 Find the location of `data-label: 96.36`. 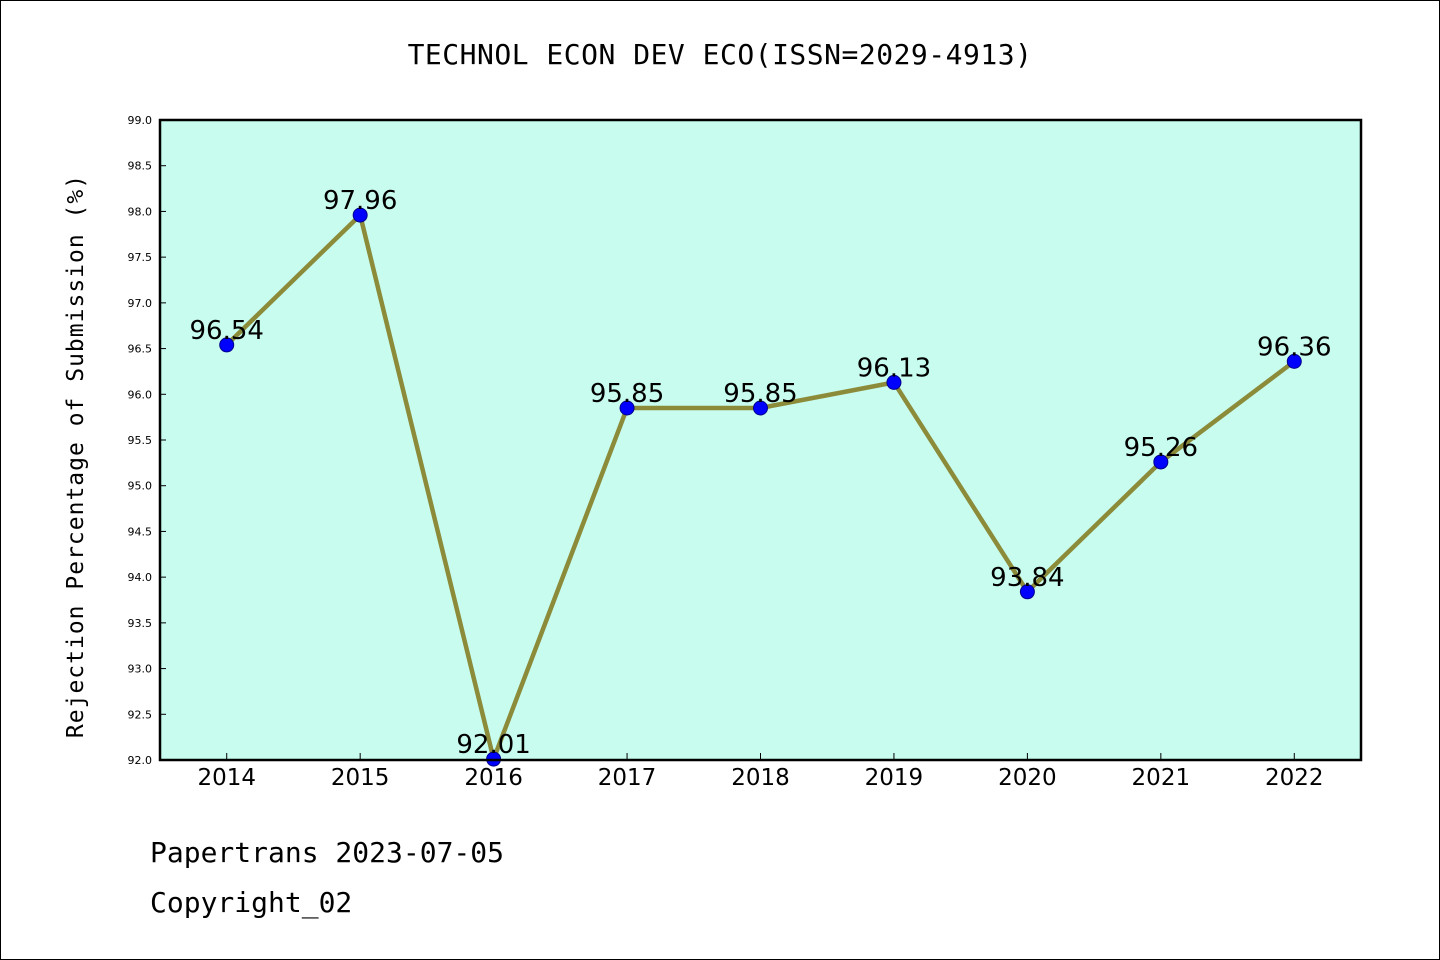

data-label: 96.36 is located at coordinates (1294, 347).